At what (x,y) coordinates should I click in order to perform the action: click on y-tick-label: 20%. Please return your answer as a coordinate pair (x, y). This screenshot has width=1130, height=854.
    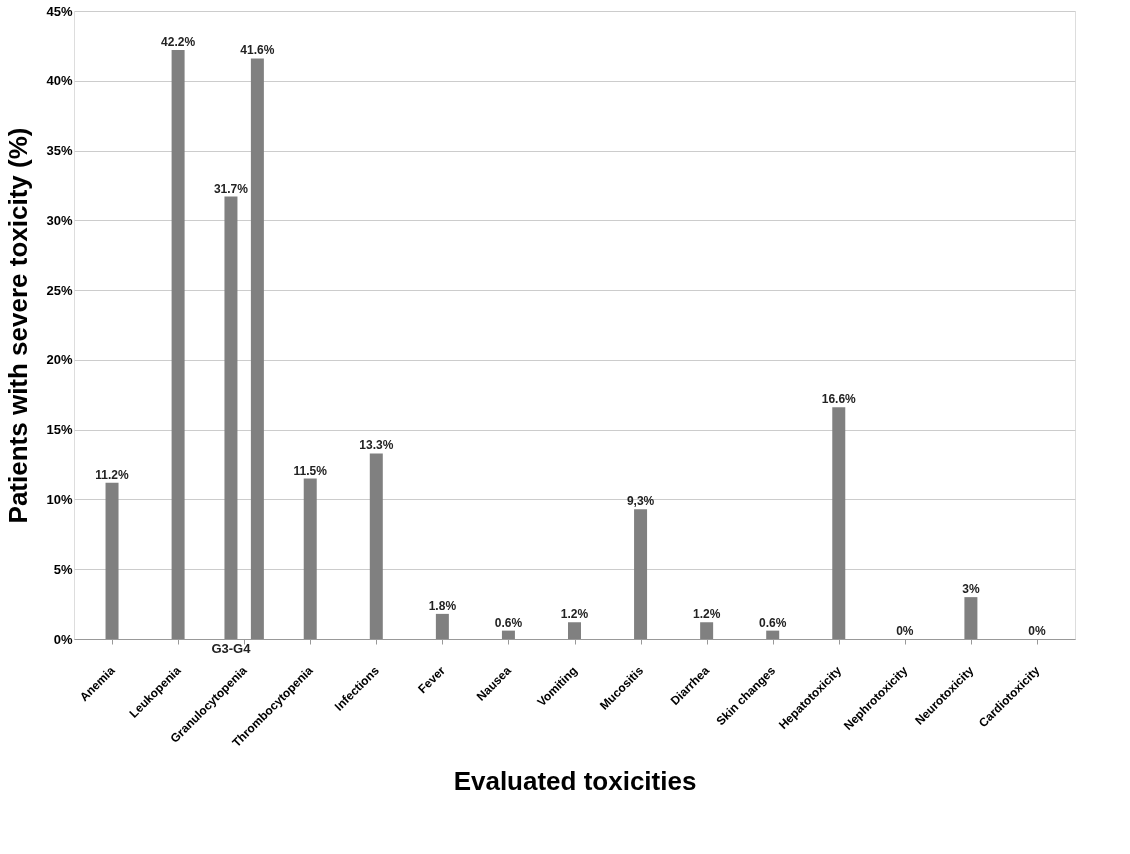
    Looking at the image, I should click on (59, 360).